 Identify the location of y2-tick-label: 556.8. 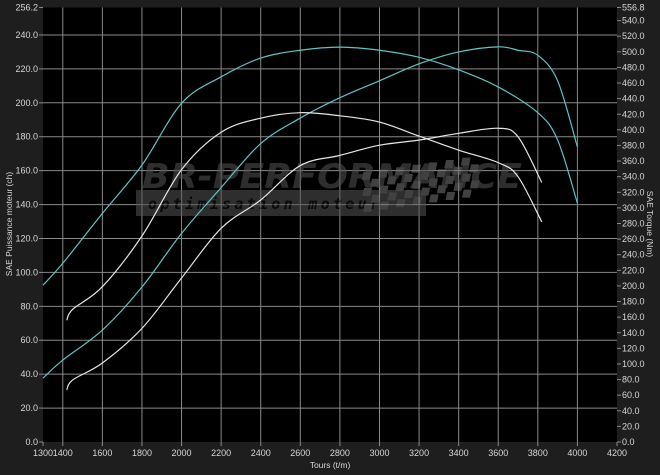
(633, 8).